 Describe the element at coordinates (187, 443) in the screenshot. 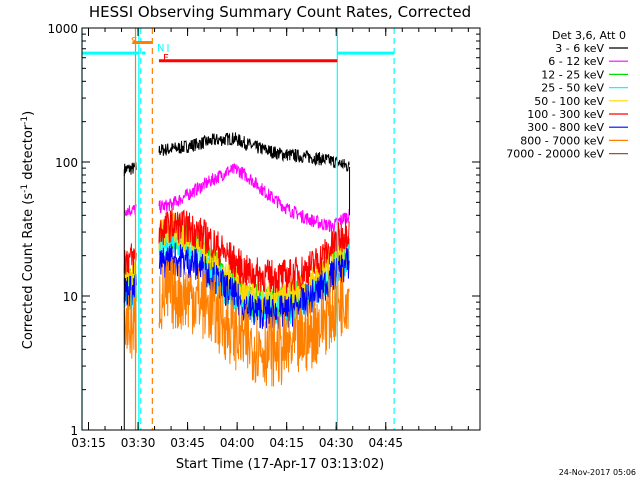

I see `x-tick-label-2: 03:45` at that location.